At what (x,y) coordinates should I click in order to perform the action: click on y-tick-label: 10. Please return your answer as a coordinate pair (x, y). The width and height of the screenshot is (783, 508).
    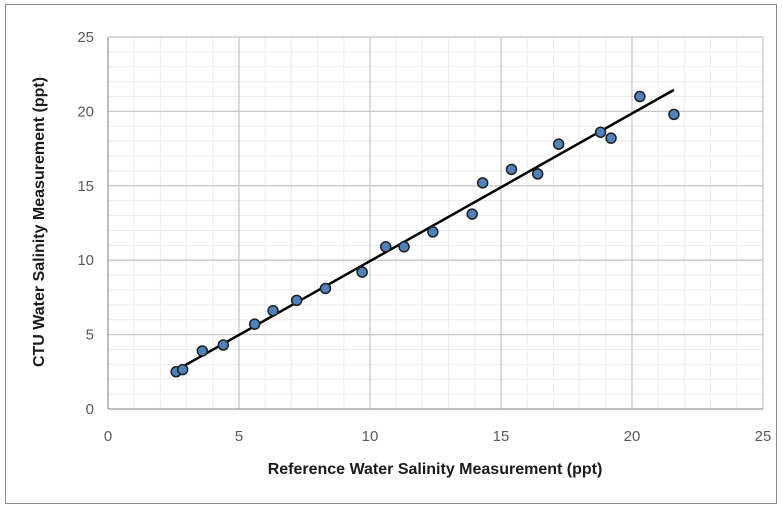
    Looking at the image, I should click on (85, 260).